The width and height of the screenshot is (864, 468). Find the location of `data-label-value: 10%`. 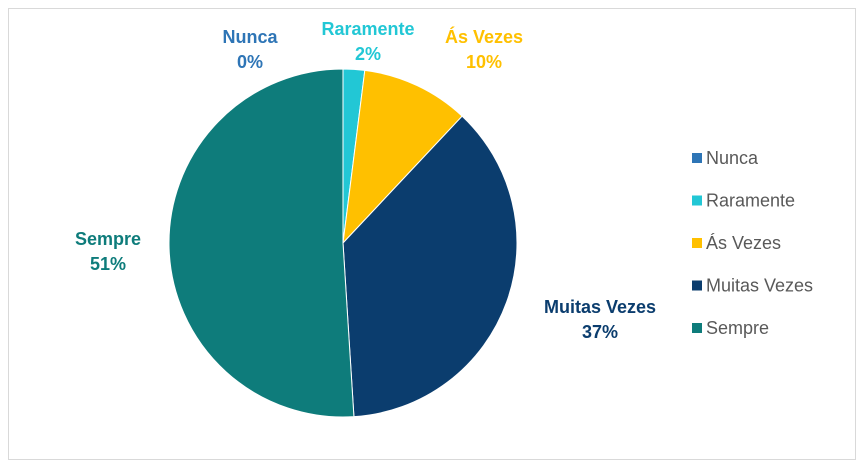

data-label-value: 10% is located at coordinates (484, 62).